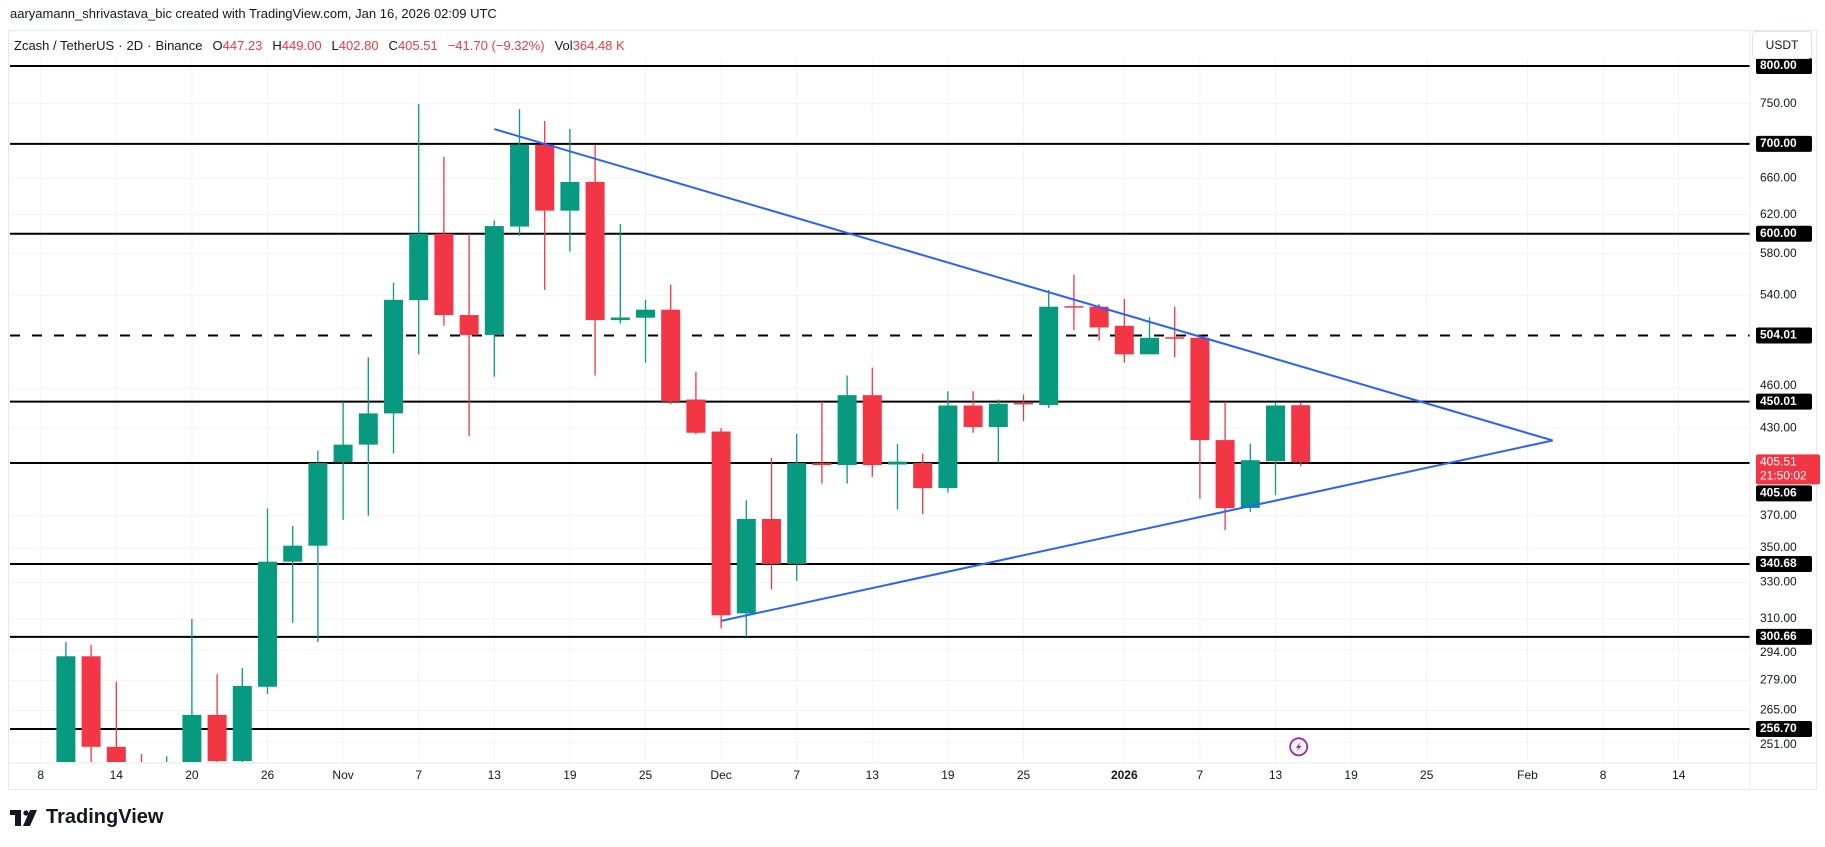  What do you see at coordinates (1778, 636) in the screenshot?
I see `level-price-label: 300.66` at bounding box center [1778, 636].